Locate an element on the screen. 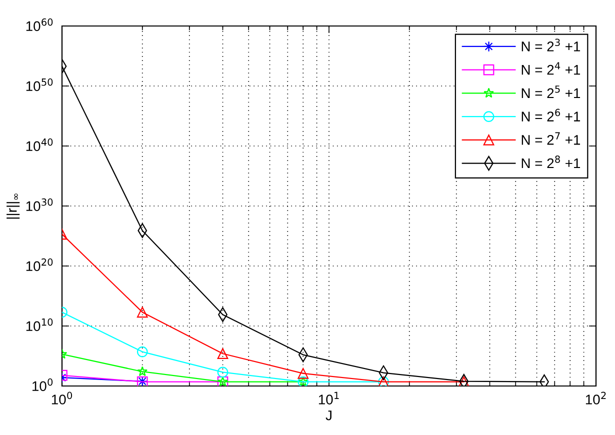 This screenshot has width=615, height=435. y-tick-label: 10$^{0}$ is located at coordinates (42, 385).